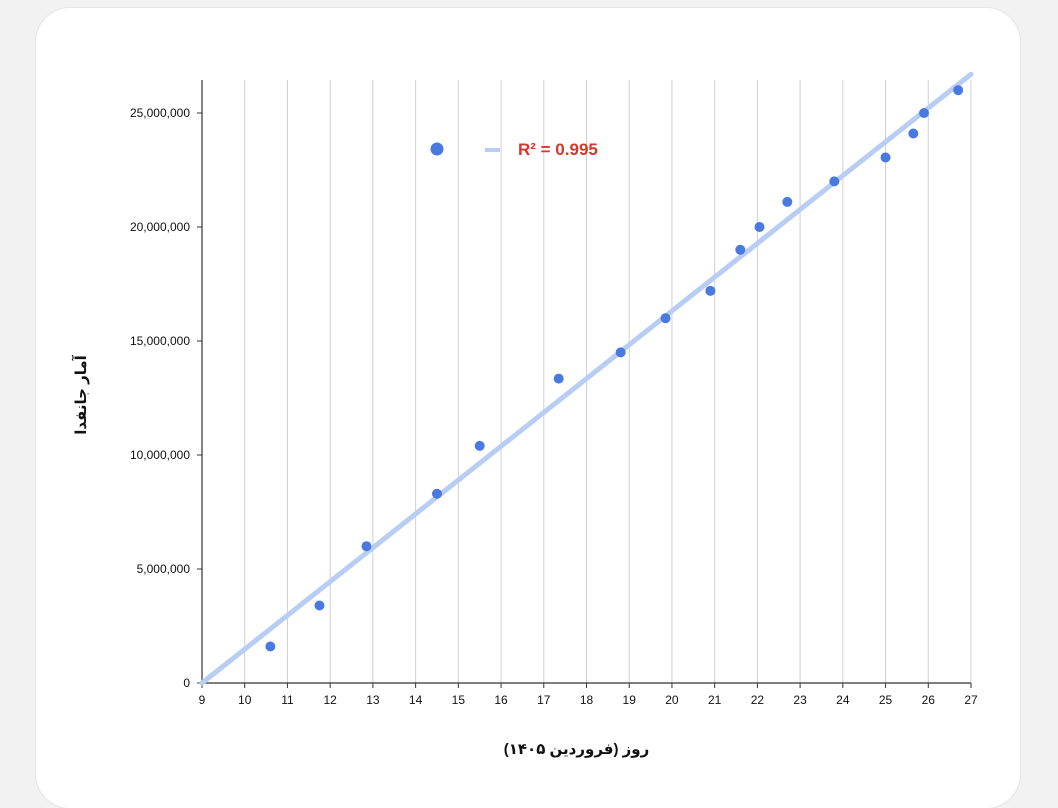  I want to click on x-tick-label-10: 10, so click(245, 700).